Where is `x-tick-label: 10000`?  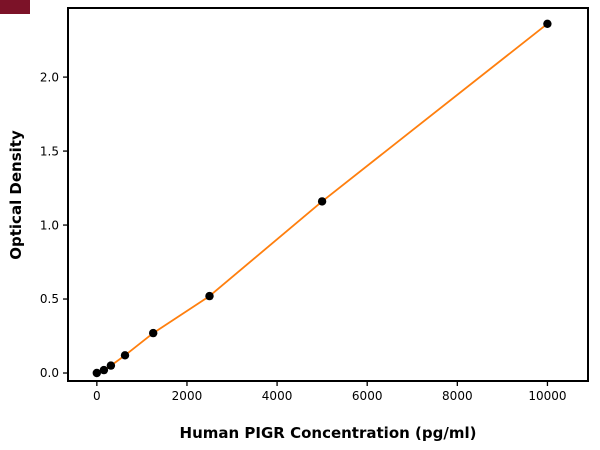
x-tick-label: 10000 is located at coordinates (547, 396).